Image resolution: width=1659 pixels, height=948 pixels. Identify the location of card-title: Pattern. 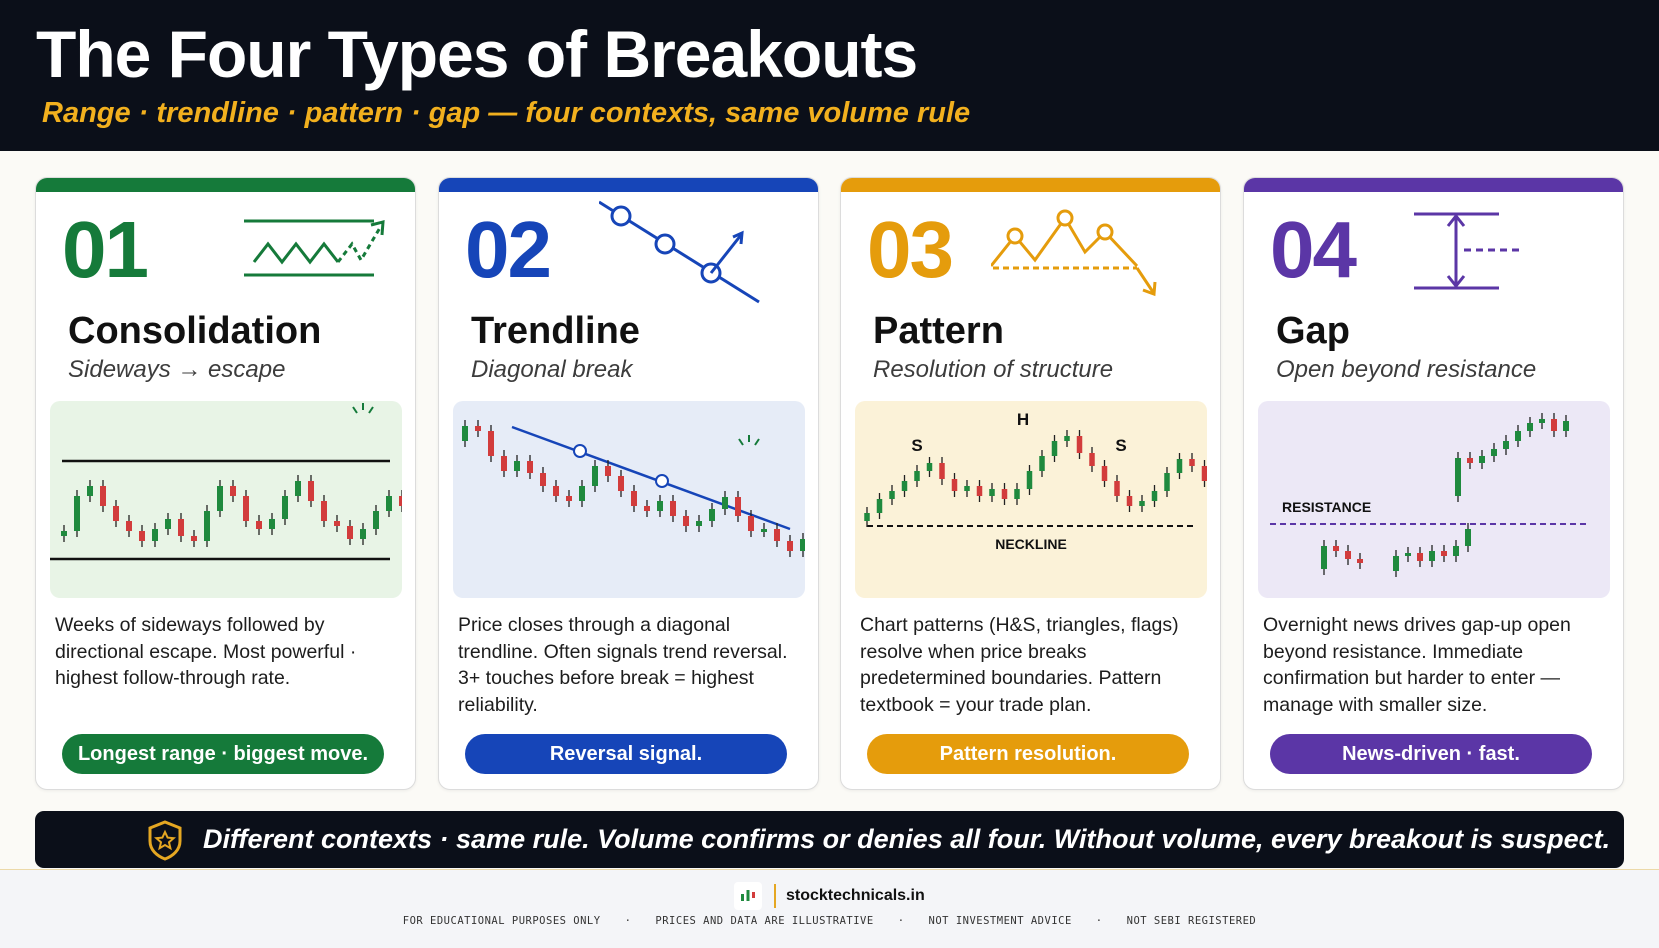
(938, 331).